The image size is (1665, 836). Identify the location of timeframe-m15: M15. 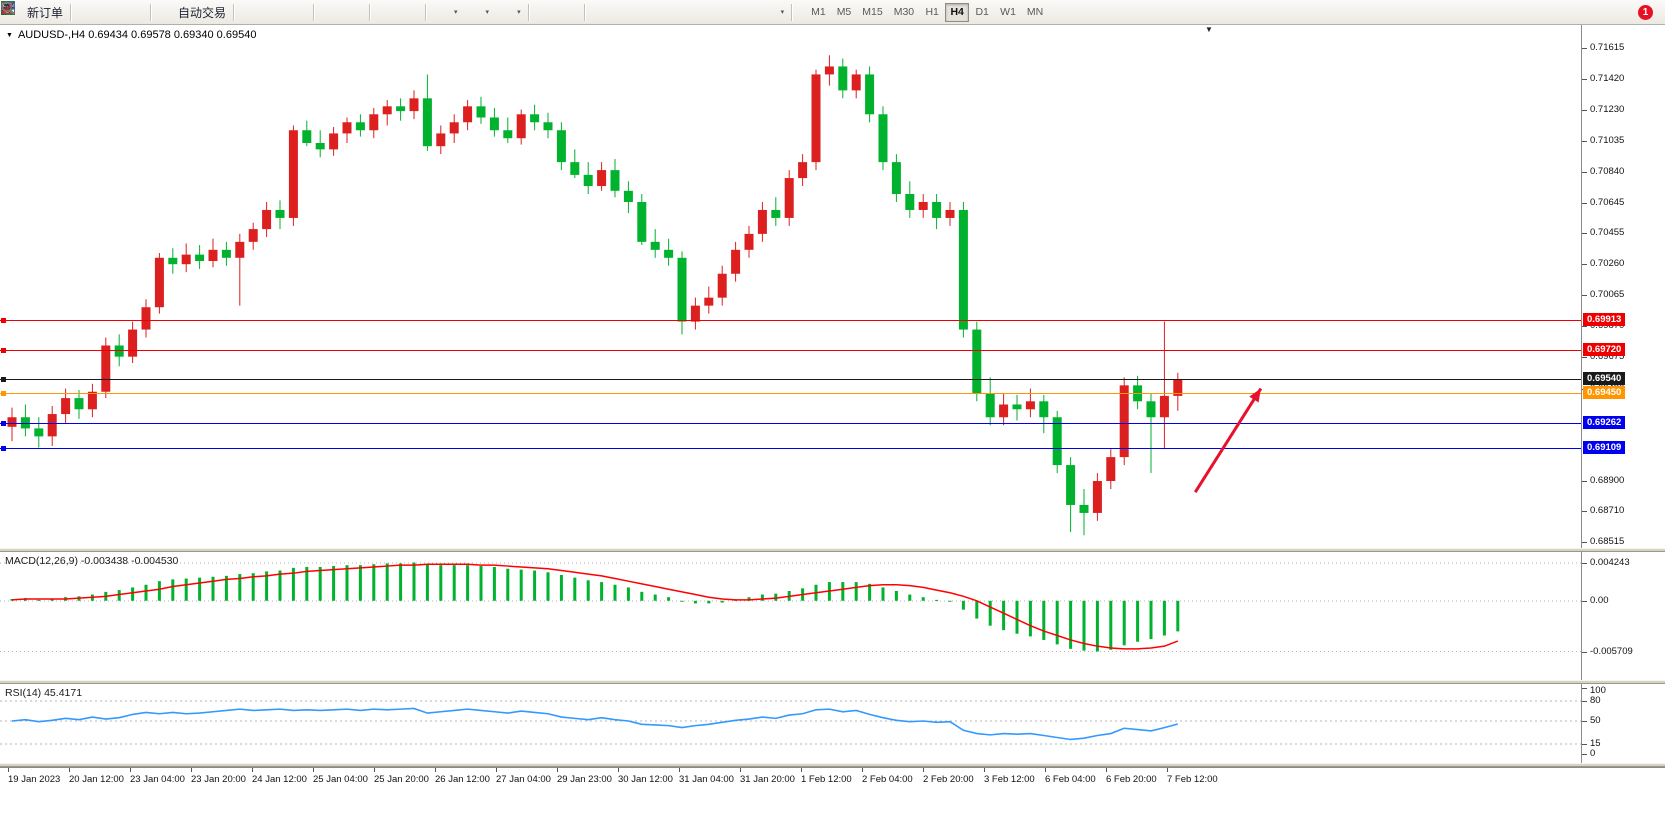
(872, 12).